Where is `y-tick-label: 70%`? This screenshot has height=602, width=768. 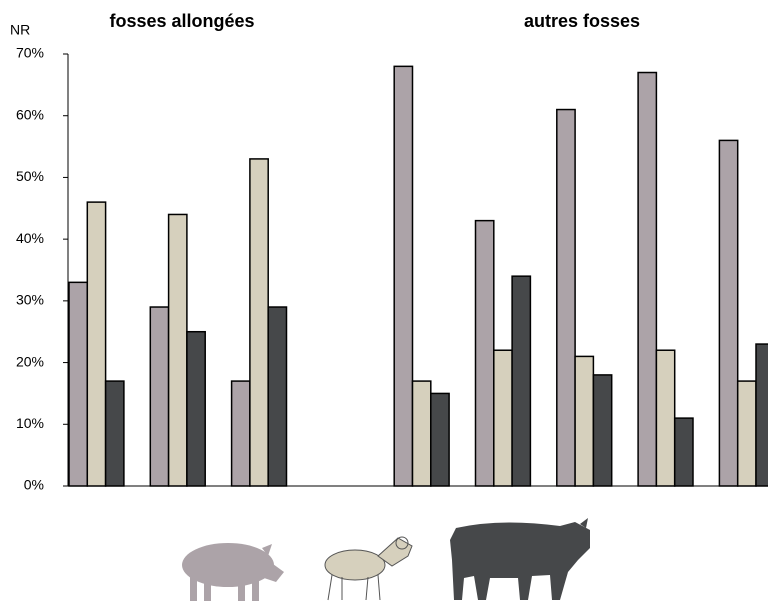 y-tick-label: 70% is located at coordinates (30, 53).